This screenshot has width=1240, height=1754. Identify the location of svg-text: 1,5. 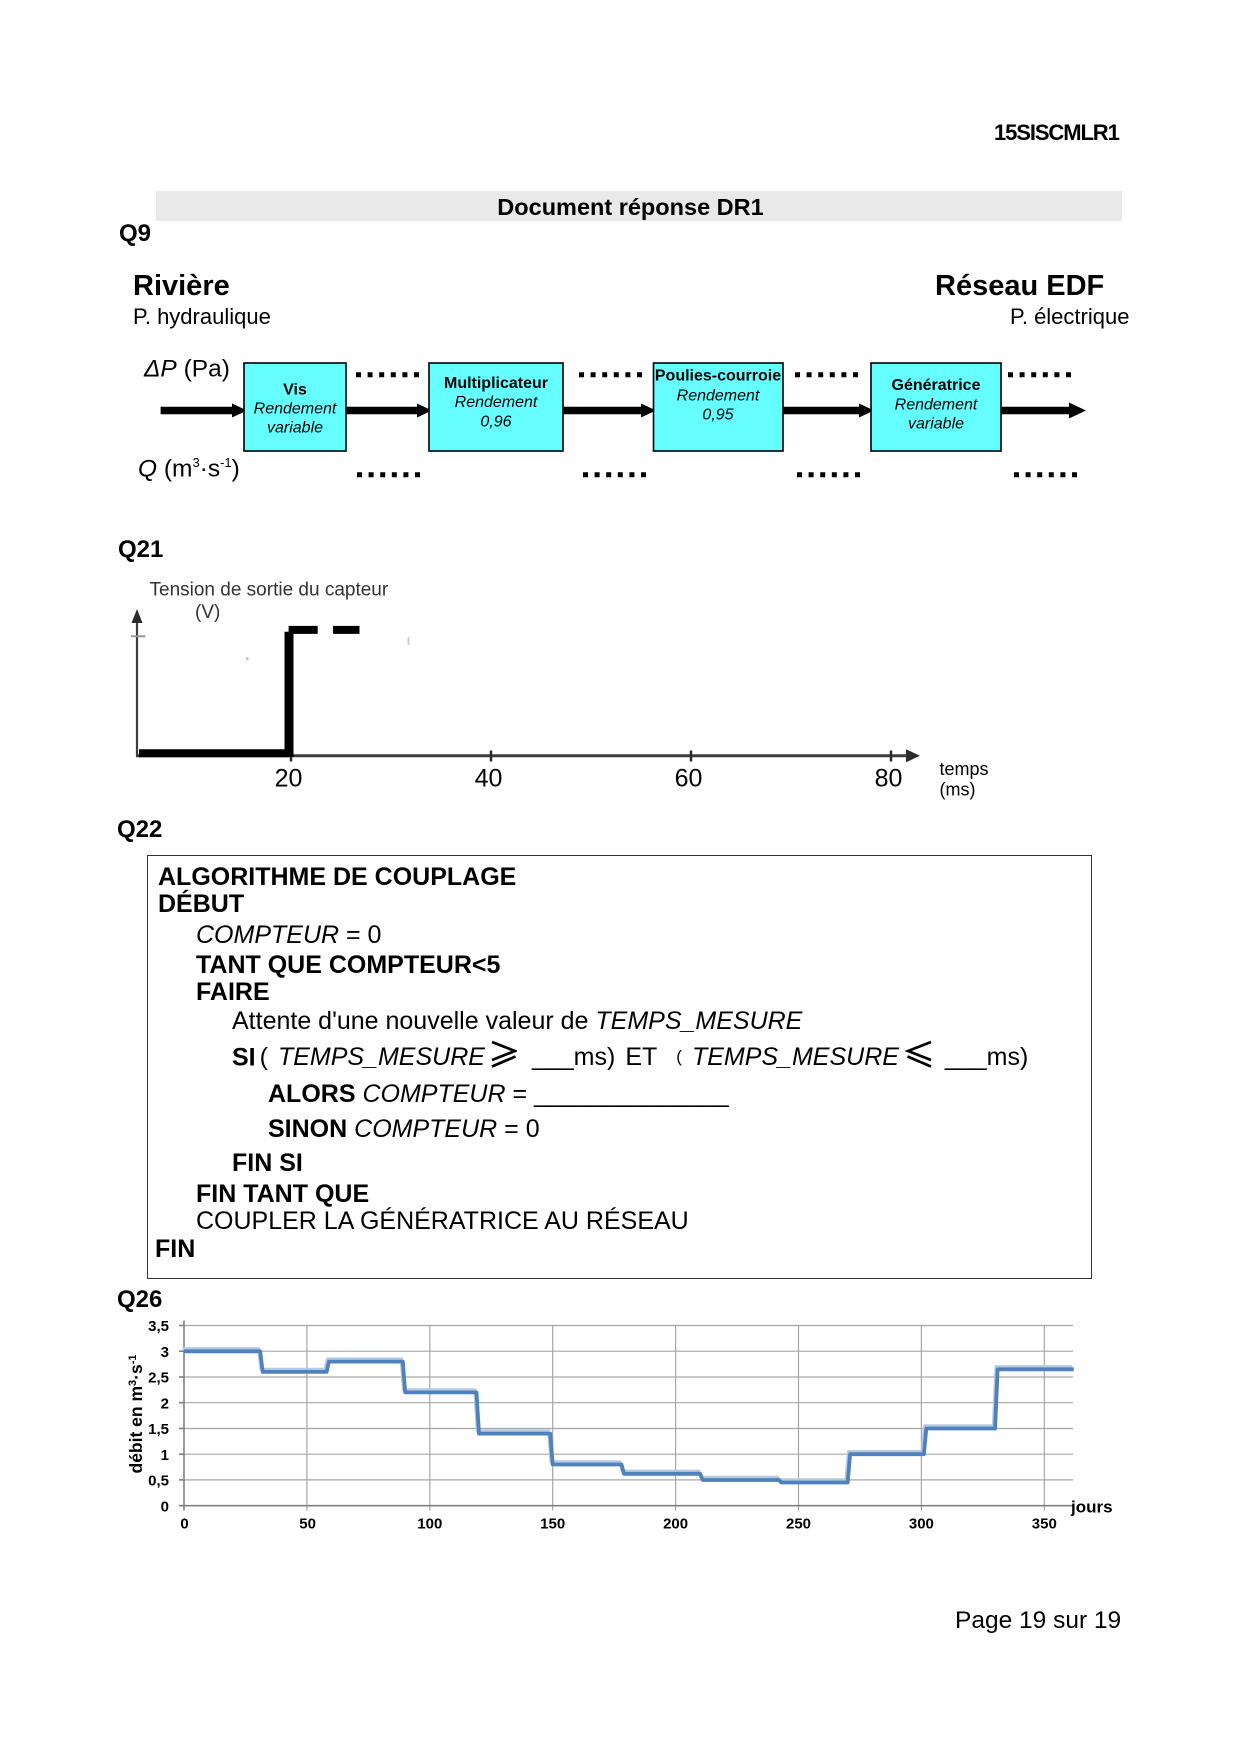
(158, 1429).